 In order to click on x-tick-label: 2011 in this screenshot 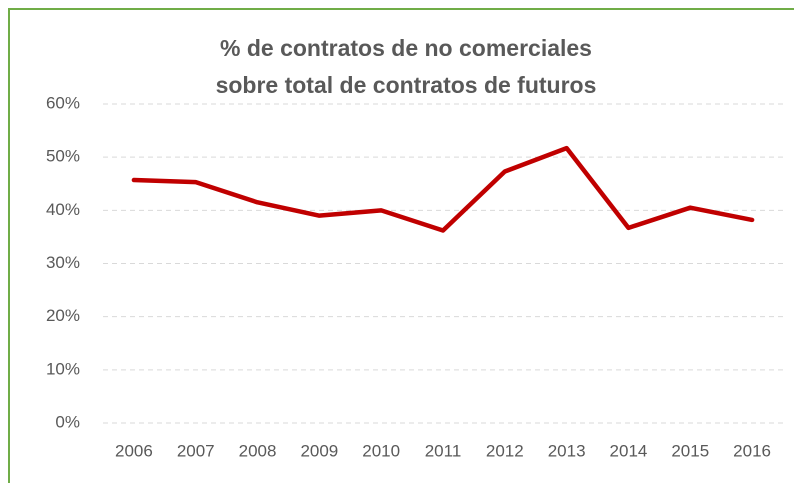, I will do `click(443, 450)`.